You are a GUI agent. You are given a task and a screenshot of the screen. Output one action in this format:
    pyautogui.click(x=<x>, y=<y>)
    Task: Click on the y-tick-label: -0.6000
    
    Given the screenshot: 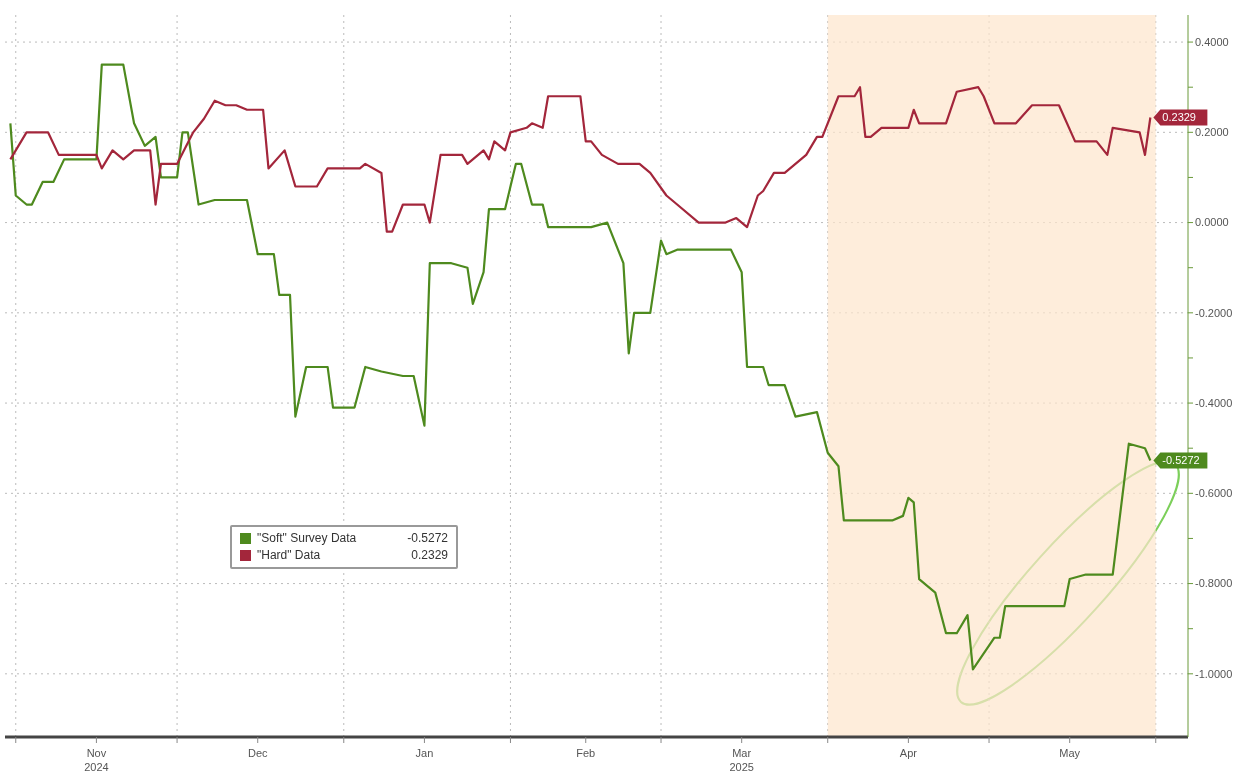 What is the action you would take?
    pyautogui.click(x=1214, y=493)
    